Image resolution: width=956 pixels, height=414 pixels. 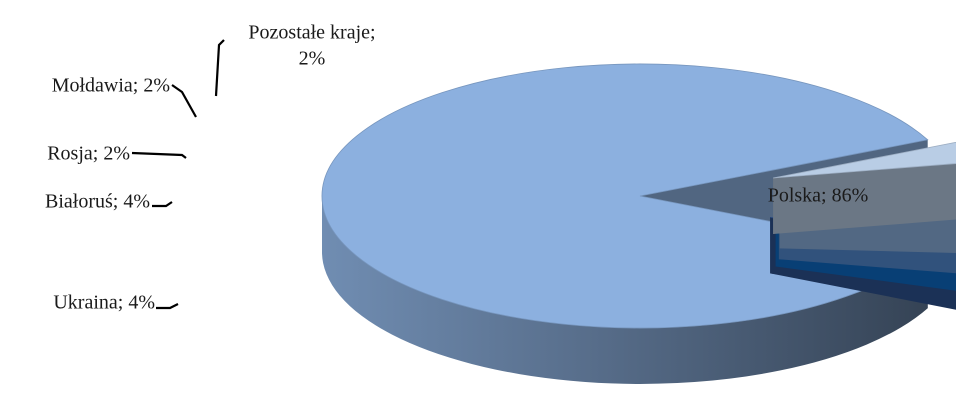 What do you see at coordinates (311, 33) in the screenshot?
I see `data-label-text: Pozostałe kraje;` at bounding box center [311, 33].